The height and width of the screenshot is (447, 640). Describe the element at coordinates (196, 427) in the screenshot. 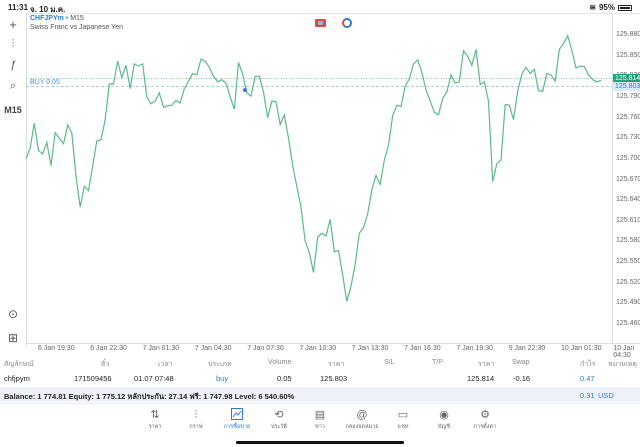

I see `nav-chart-label: กราฟ` at that location.